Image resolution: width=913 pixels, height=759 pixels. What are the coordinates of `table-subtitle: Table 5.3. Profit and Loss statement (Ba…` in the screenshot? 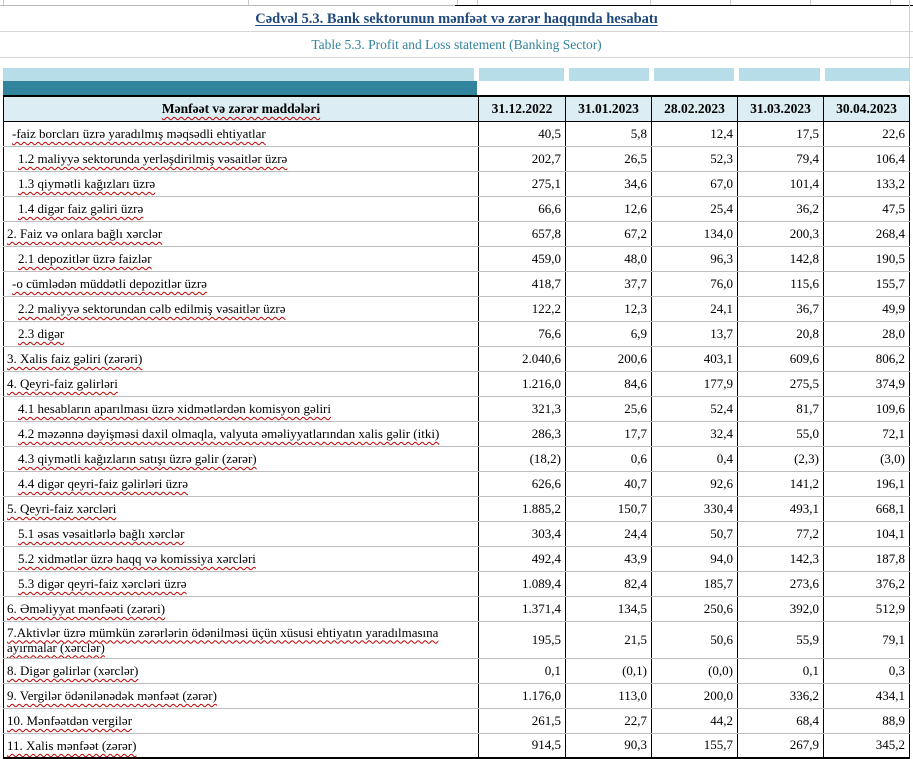 It's located at (456, 44).